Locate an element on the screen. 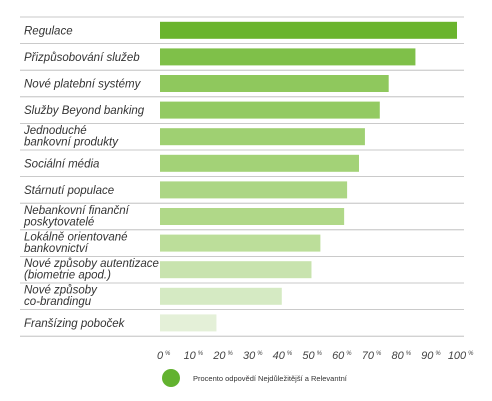 The image size is (492, 401). category-label: Nové platební systémy is located at coordinates (83, 85).